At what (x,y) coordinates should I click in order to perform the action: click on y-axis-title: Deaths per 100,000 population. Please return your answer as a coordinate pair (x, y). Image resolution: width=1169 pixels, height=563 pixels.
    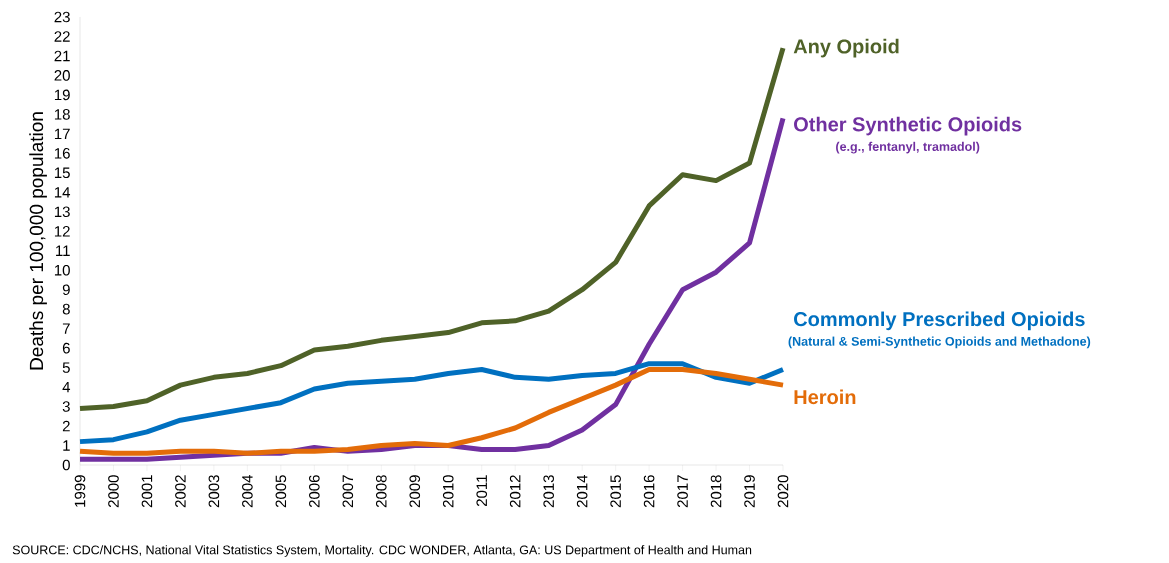
    Looking at the image, I should click on (38, 241).